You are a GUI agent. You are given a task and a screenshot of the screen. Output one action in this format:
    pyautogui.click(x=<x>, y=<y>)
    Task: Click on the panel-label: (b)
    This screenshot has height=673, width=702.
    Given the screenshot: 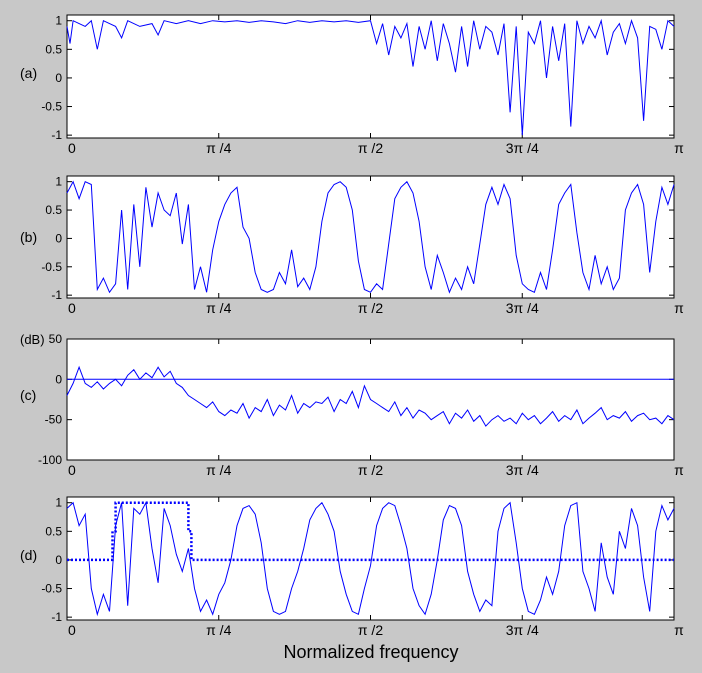 What is the action you would take?
    pyautogui.click(x=28, y=237)
    